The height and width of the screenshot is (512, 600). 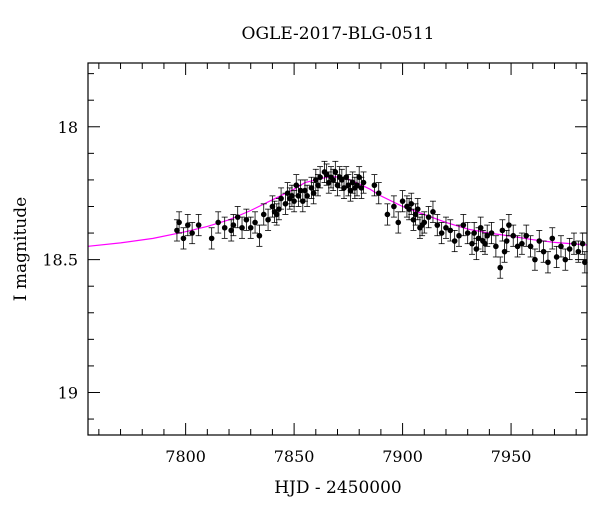 What do you see at coordinates (511, 456) in the screenshot?
I see `x-tick-label: 7950` at bounding box center [511, 456].